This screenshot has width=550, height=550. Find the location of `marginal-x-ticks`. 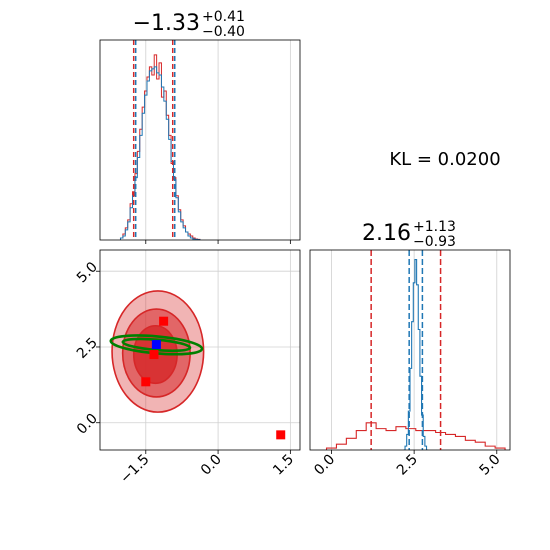

marginal-x-ticks is located at coordinates (218, 242).